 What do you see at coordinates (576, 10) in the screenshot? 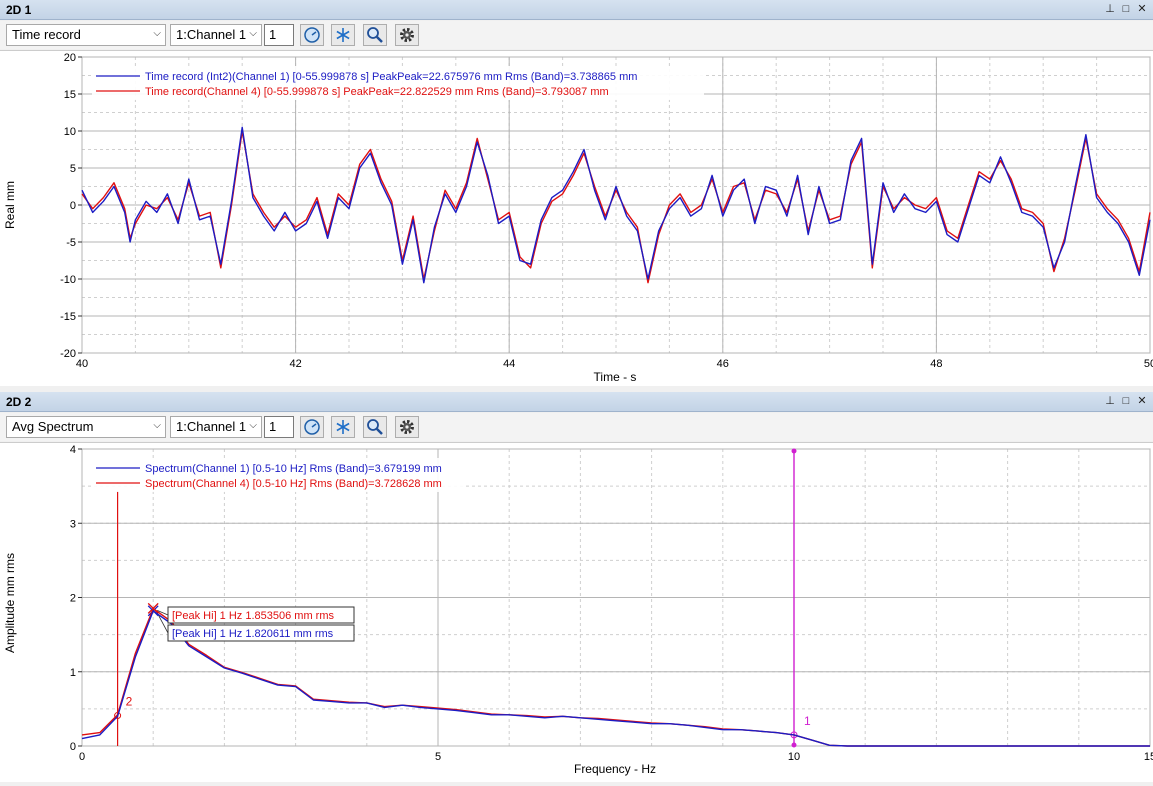
I see `panel-titlebar: 2D 1 ⊥ □ ✕` at bounding box center [576, 10].